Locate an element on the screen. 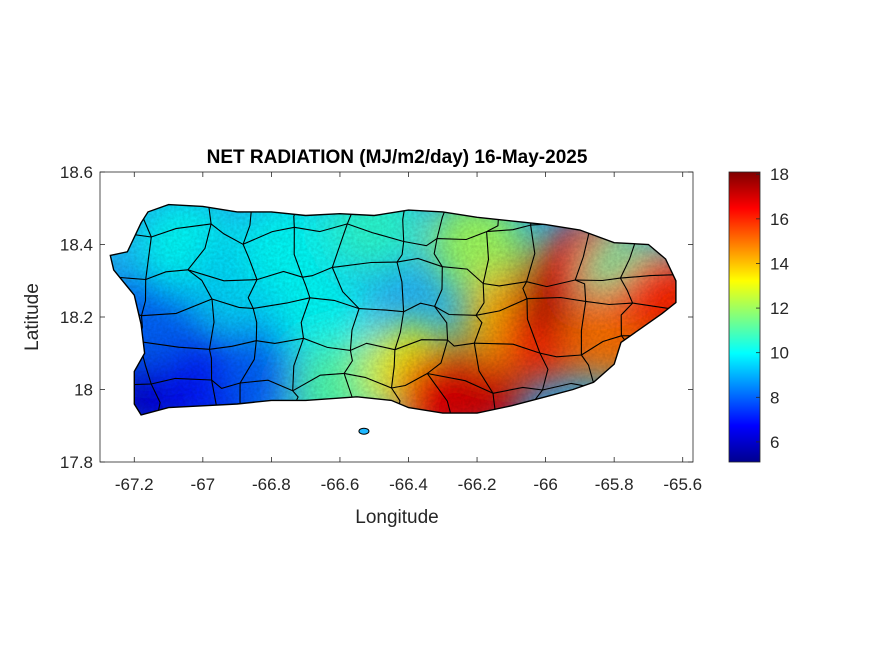 Image resolution: width=875 pixels, height=656 pixels. x-tick-label: -67 is located at coordinates (203, 484).